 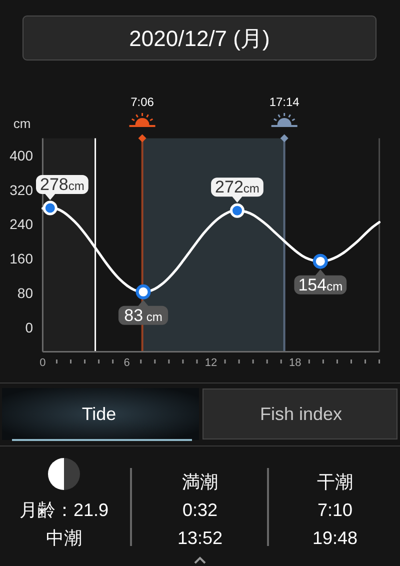 I want to click on text: Tide, so click(x=99, y=414).